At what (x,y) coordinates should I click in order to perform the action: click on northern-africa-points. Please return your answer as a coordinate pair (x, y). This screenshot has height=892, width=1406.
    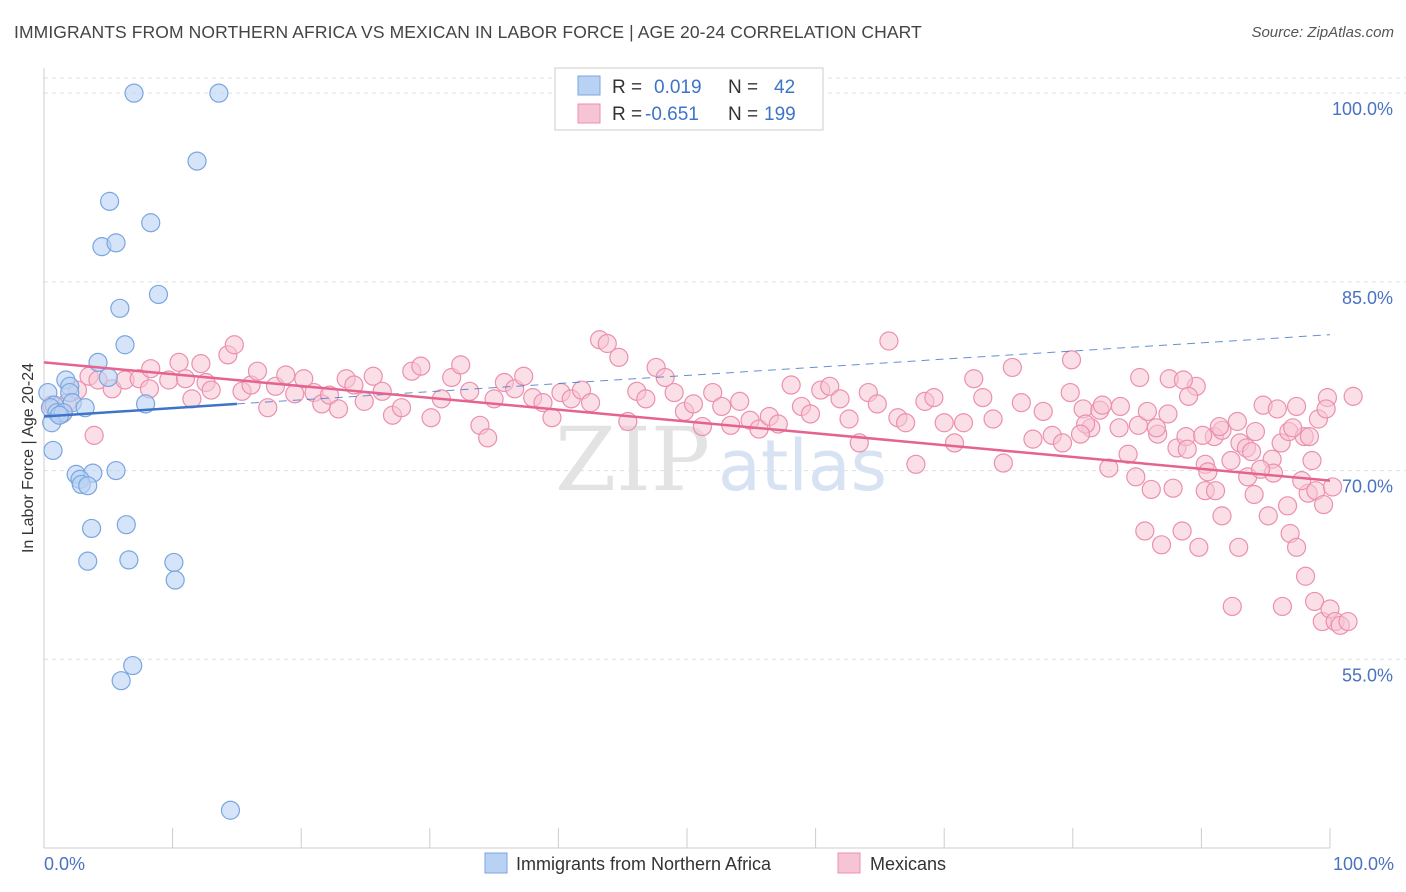
    Looking at the image, I should click on (139, 451).